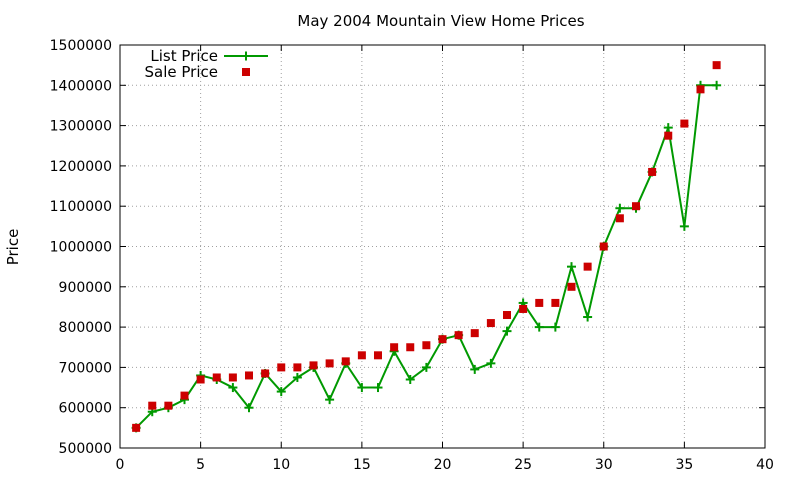 The width and height of the screenshot is (800, 480). I want to click on x-tick-label: 5, so click(200, 465).